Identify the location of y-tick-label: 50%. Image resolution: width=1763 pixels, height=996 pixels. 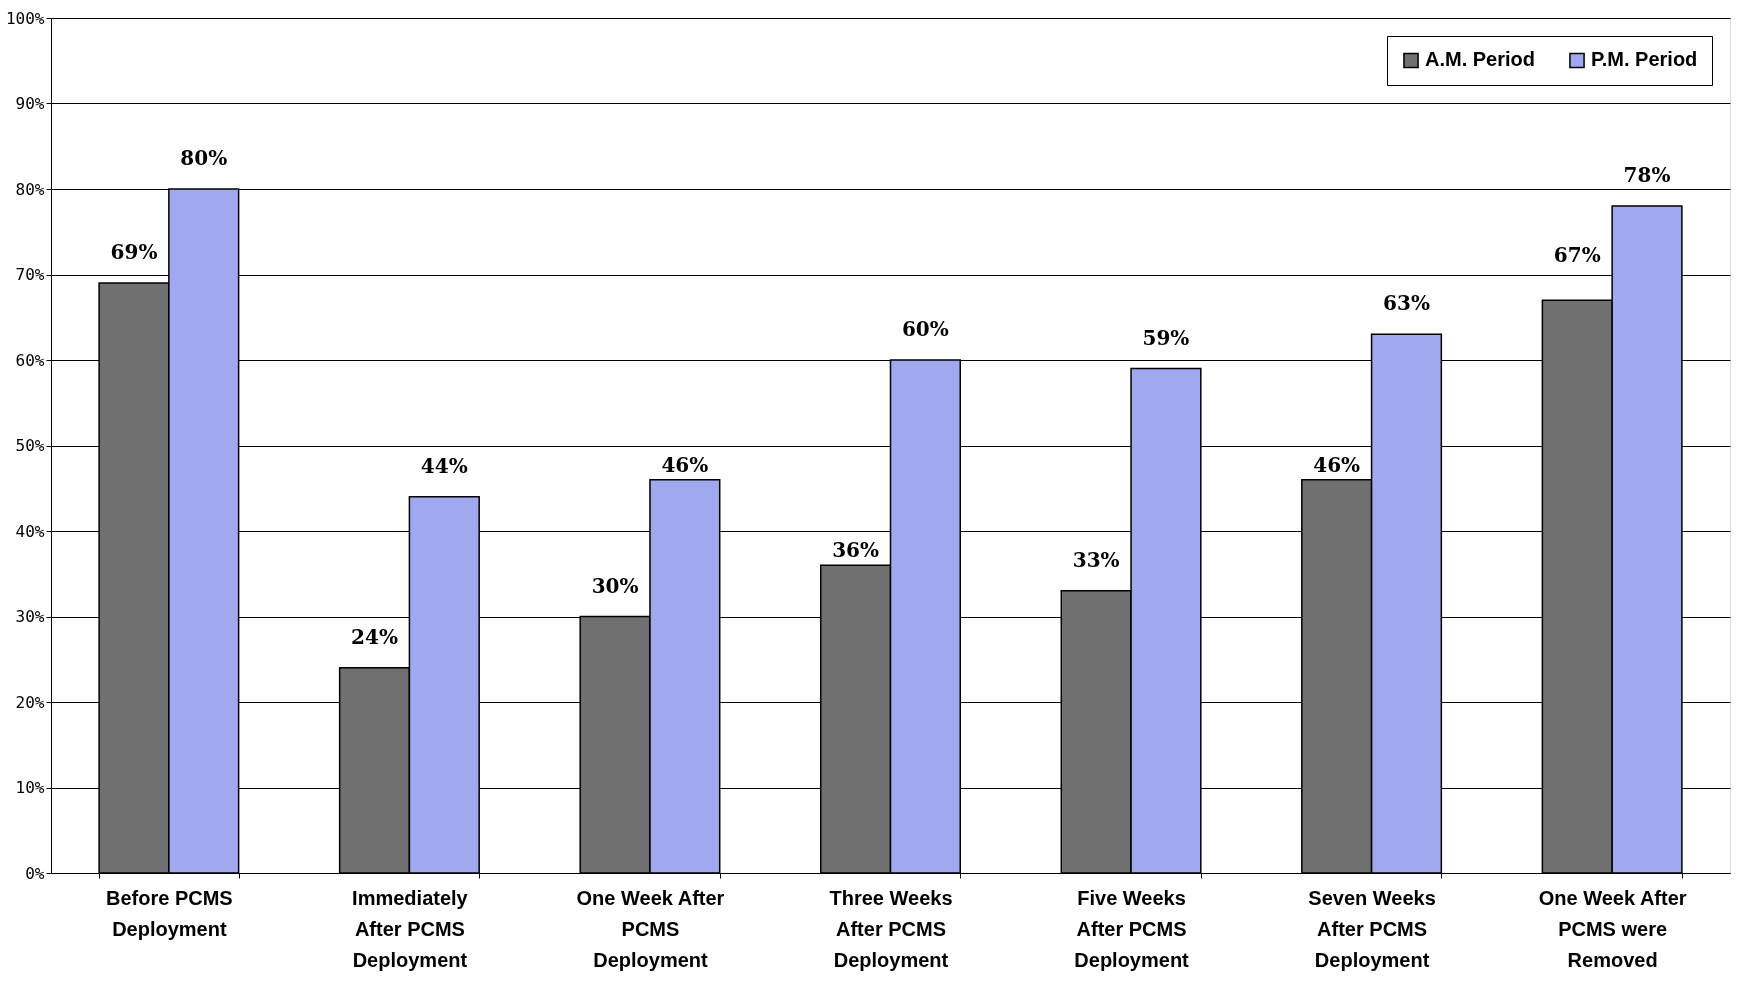
(30, 445).